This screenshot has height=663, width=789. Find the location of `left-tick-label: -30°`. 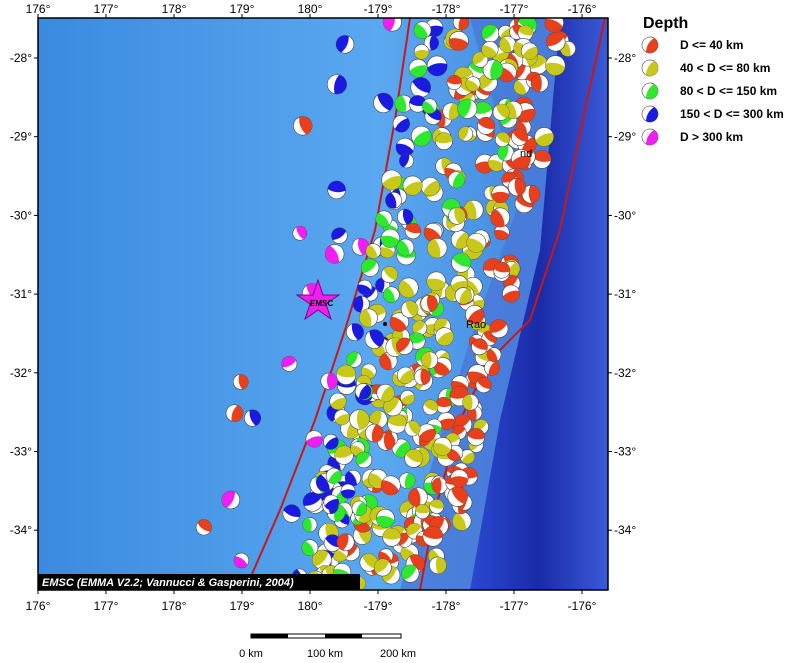

left-tick-label: -30° is located at coordinates (21, 215).